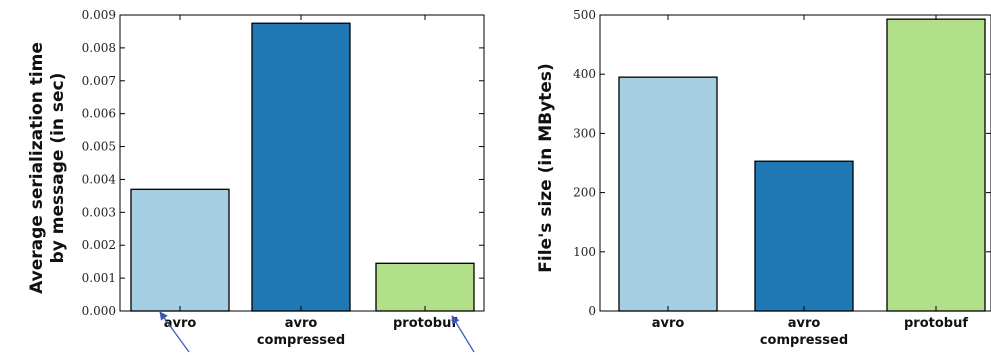 The height and width of the screenshot is (355, 991). Describe the element at coordinates (99, 311) in the screenshot. I see `y-tick-label-0-0: 0.000` at that location.